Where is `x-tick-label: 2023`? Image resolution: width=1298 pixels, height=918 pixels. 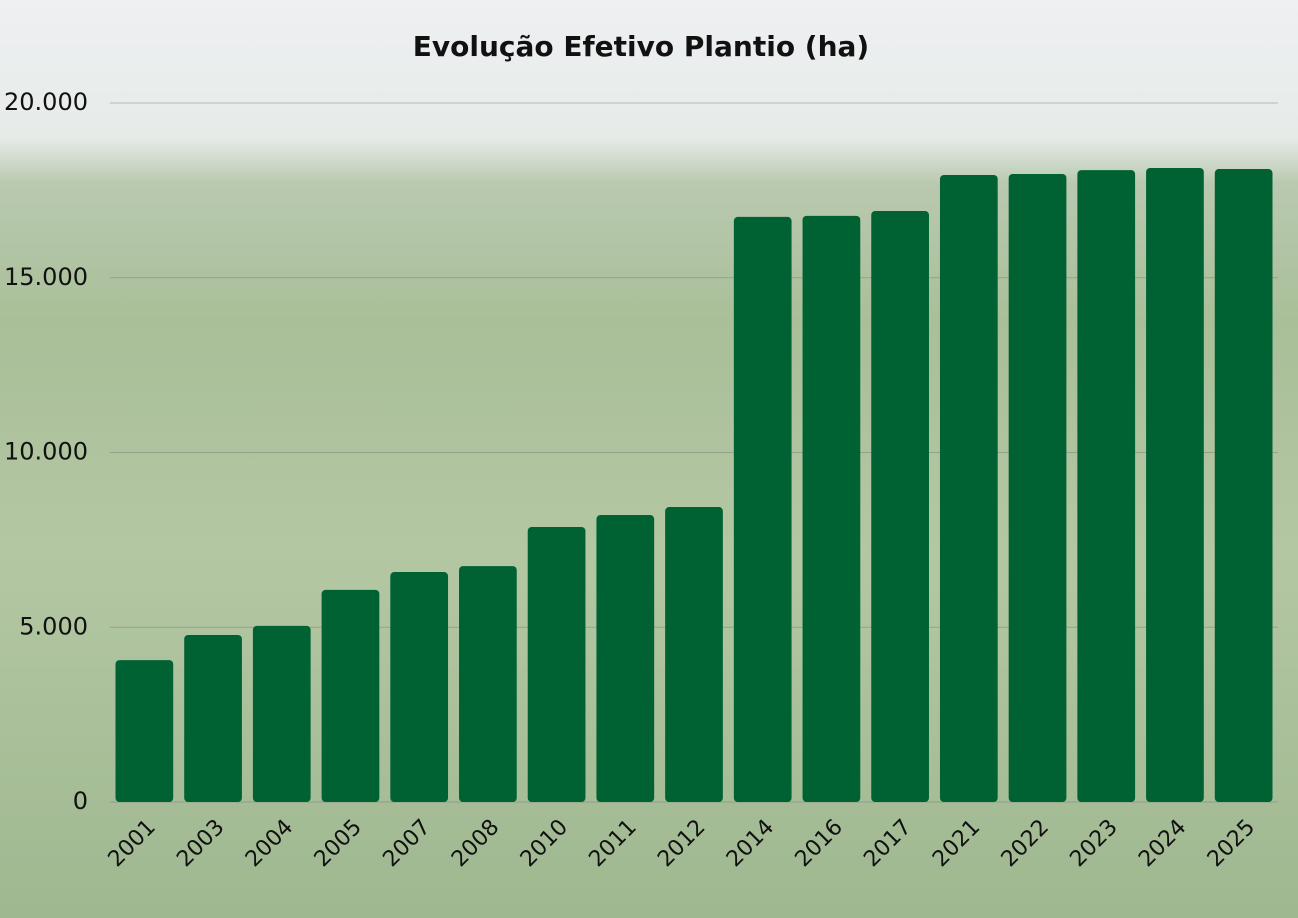
x-tick-label: 2023 is located at coordinates (1093, 843).